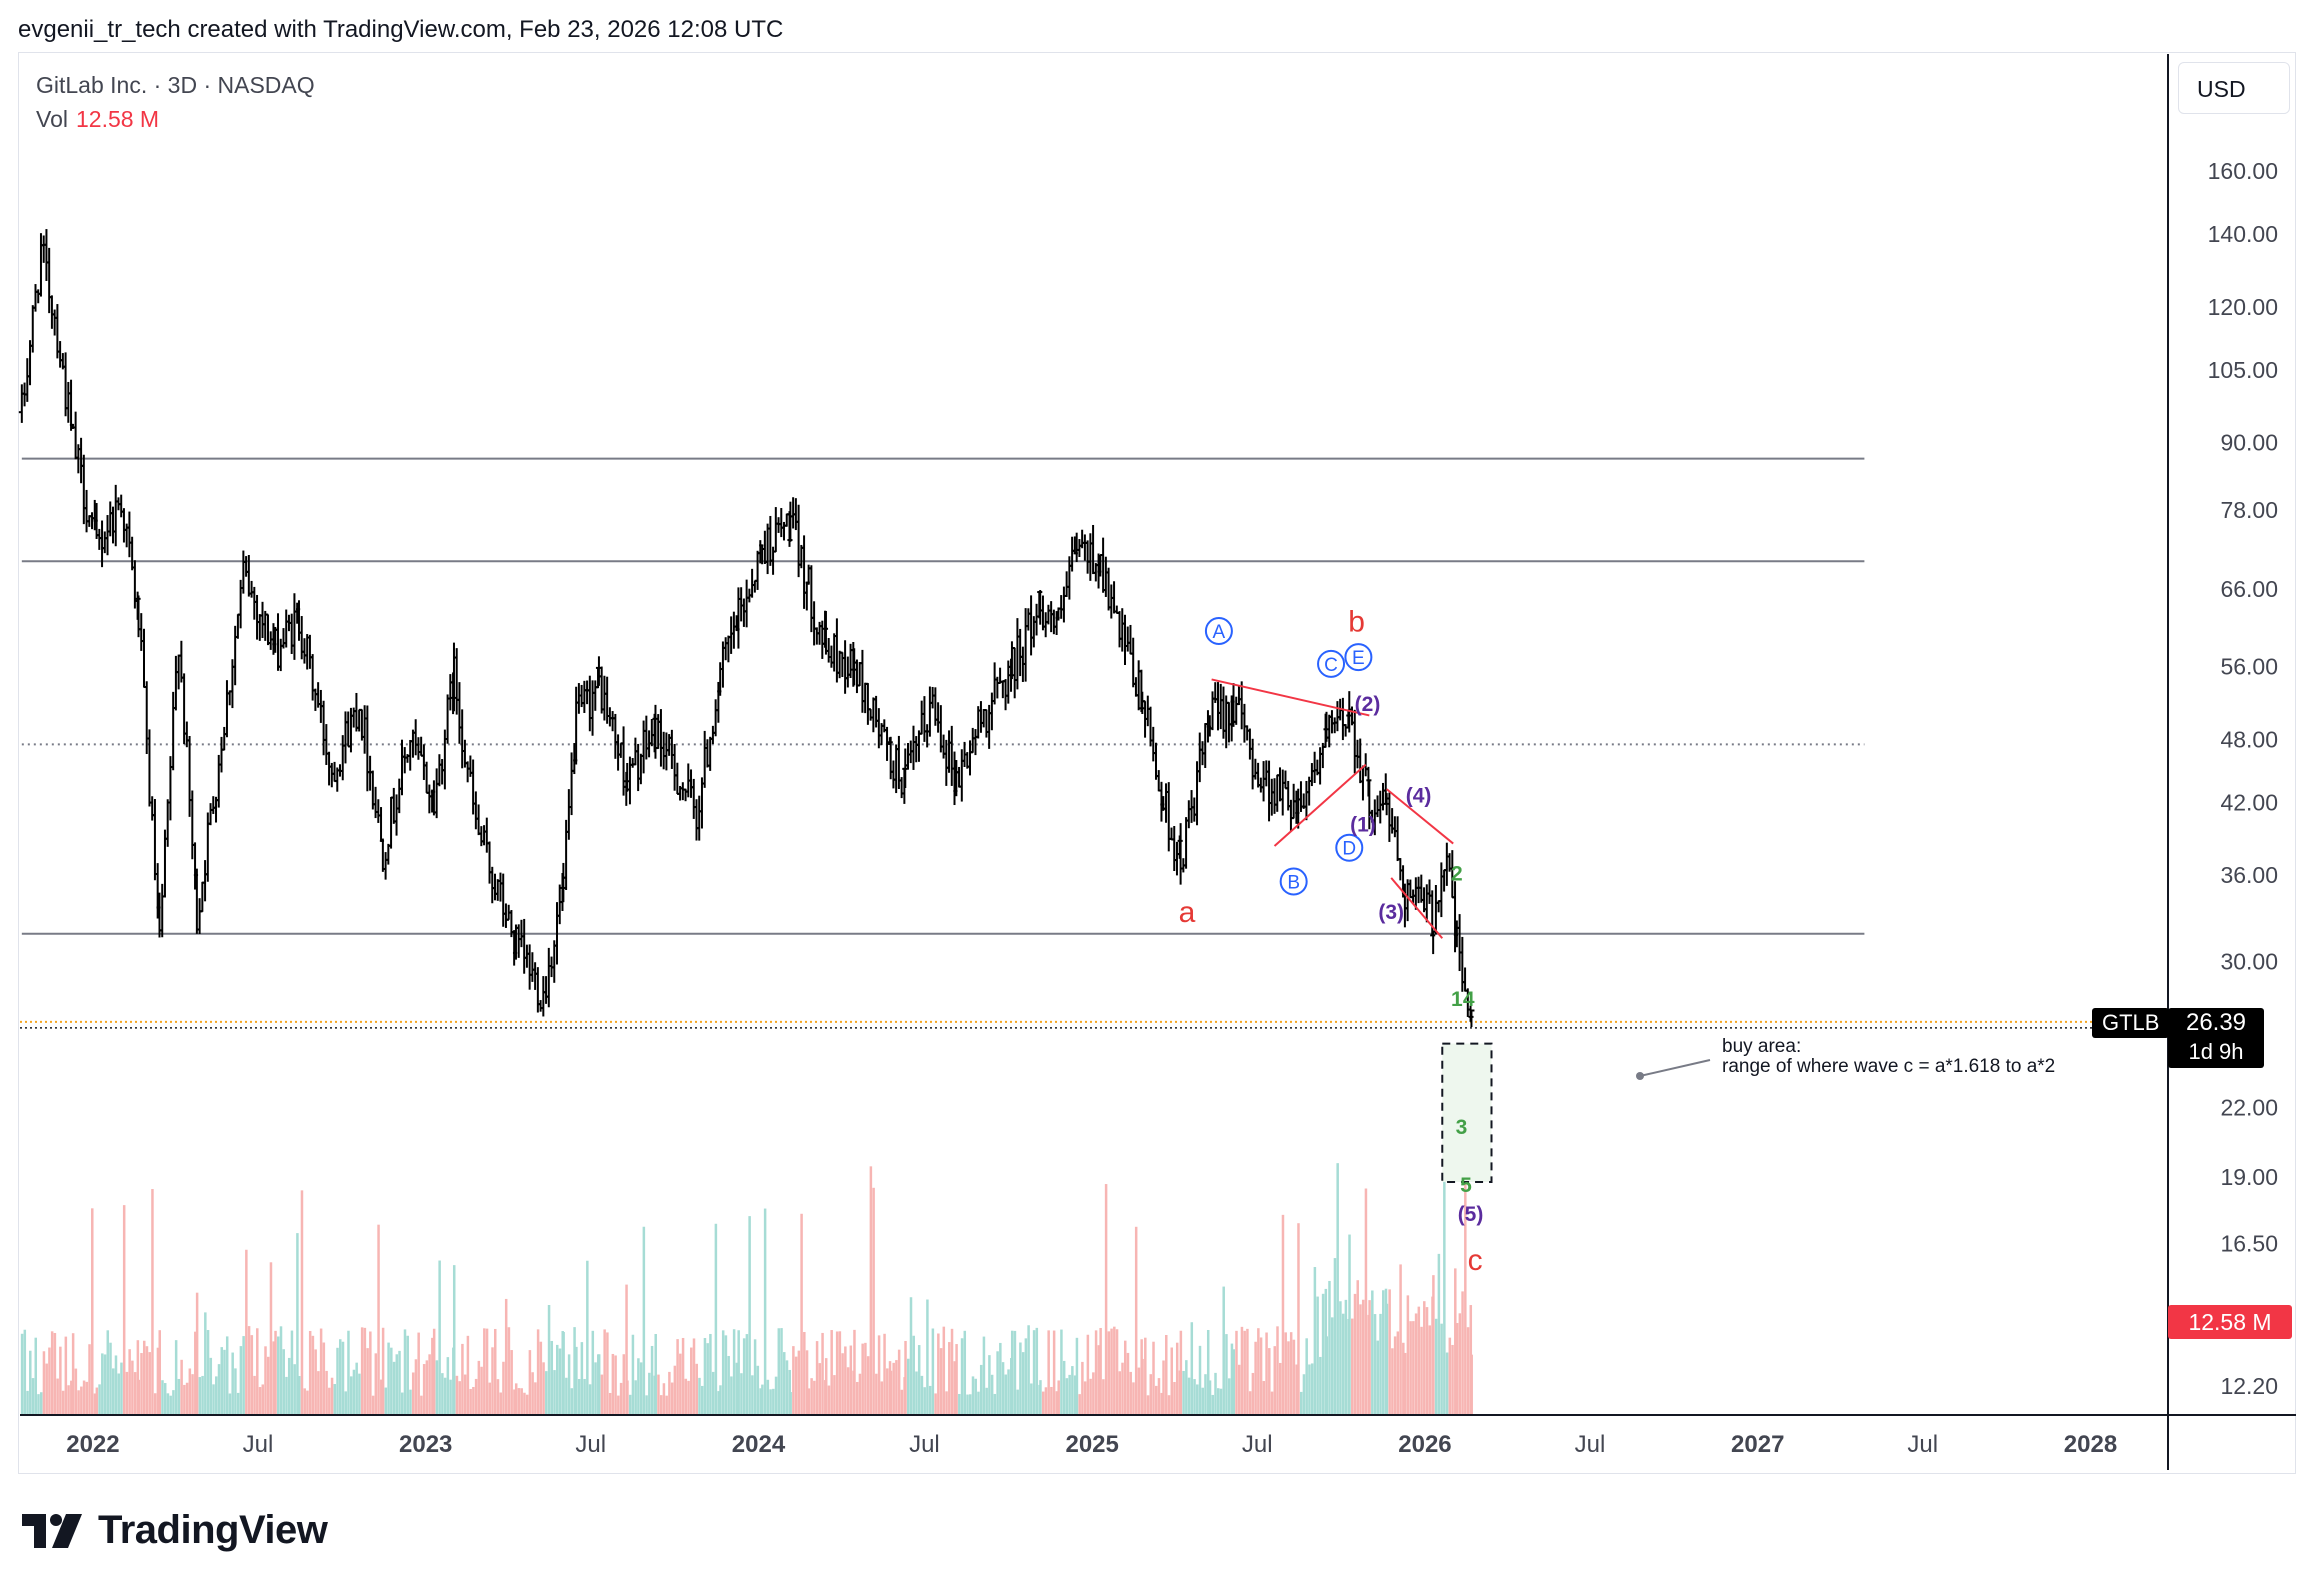  I want to click on price-tick-label: 56.00, so click(2249, 667).